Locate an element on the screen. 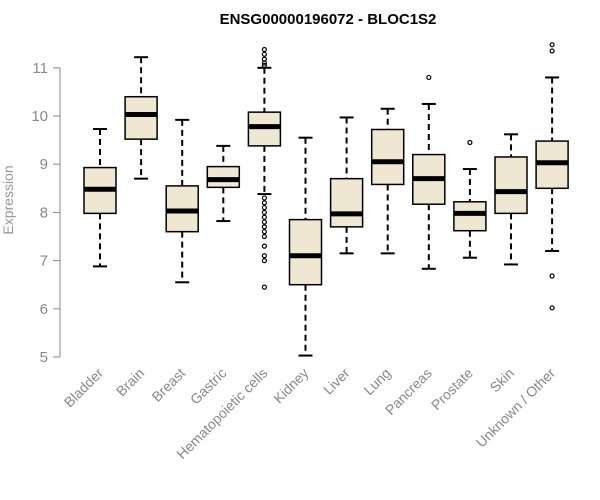  box-kidney is located at coordinates (305, 246).